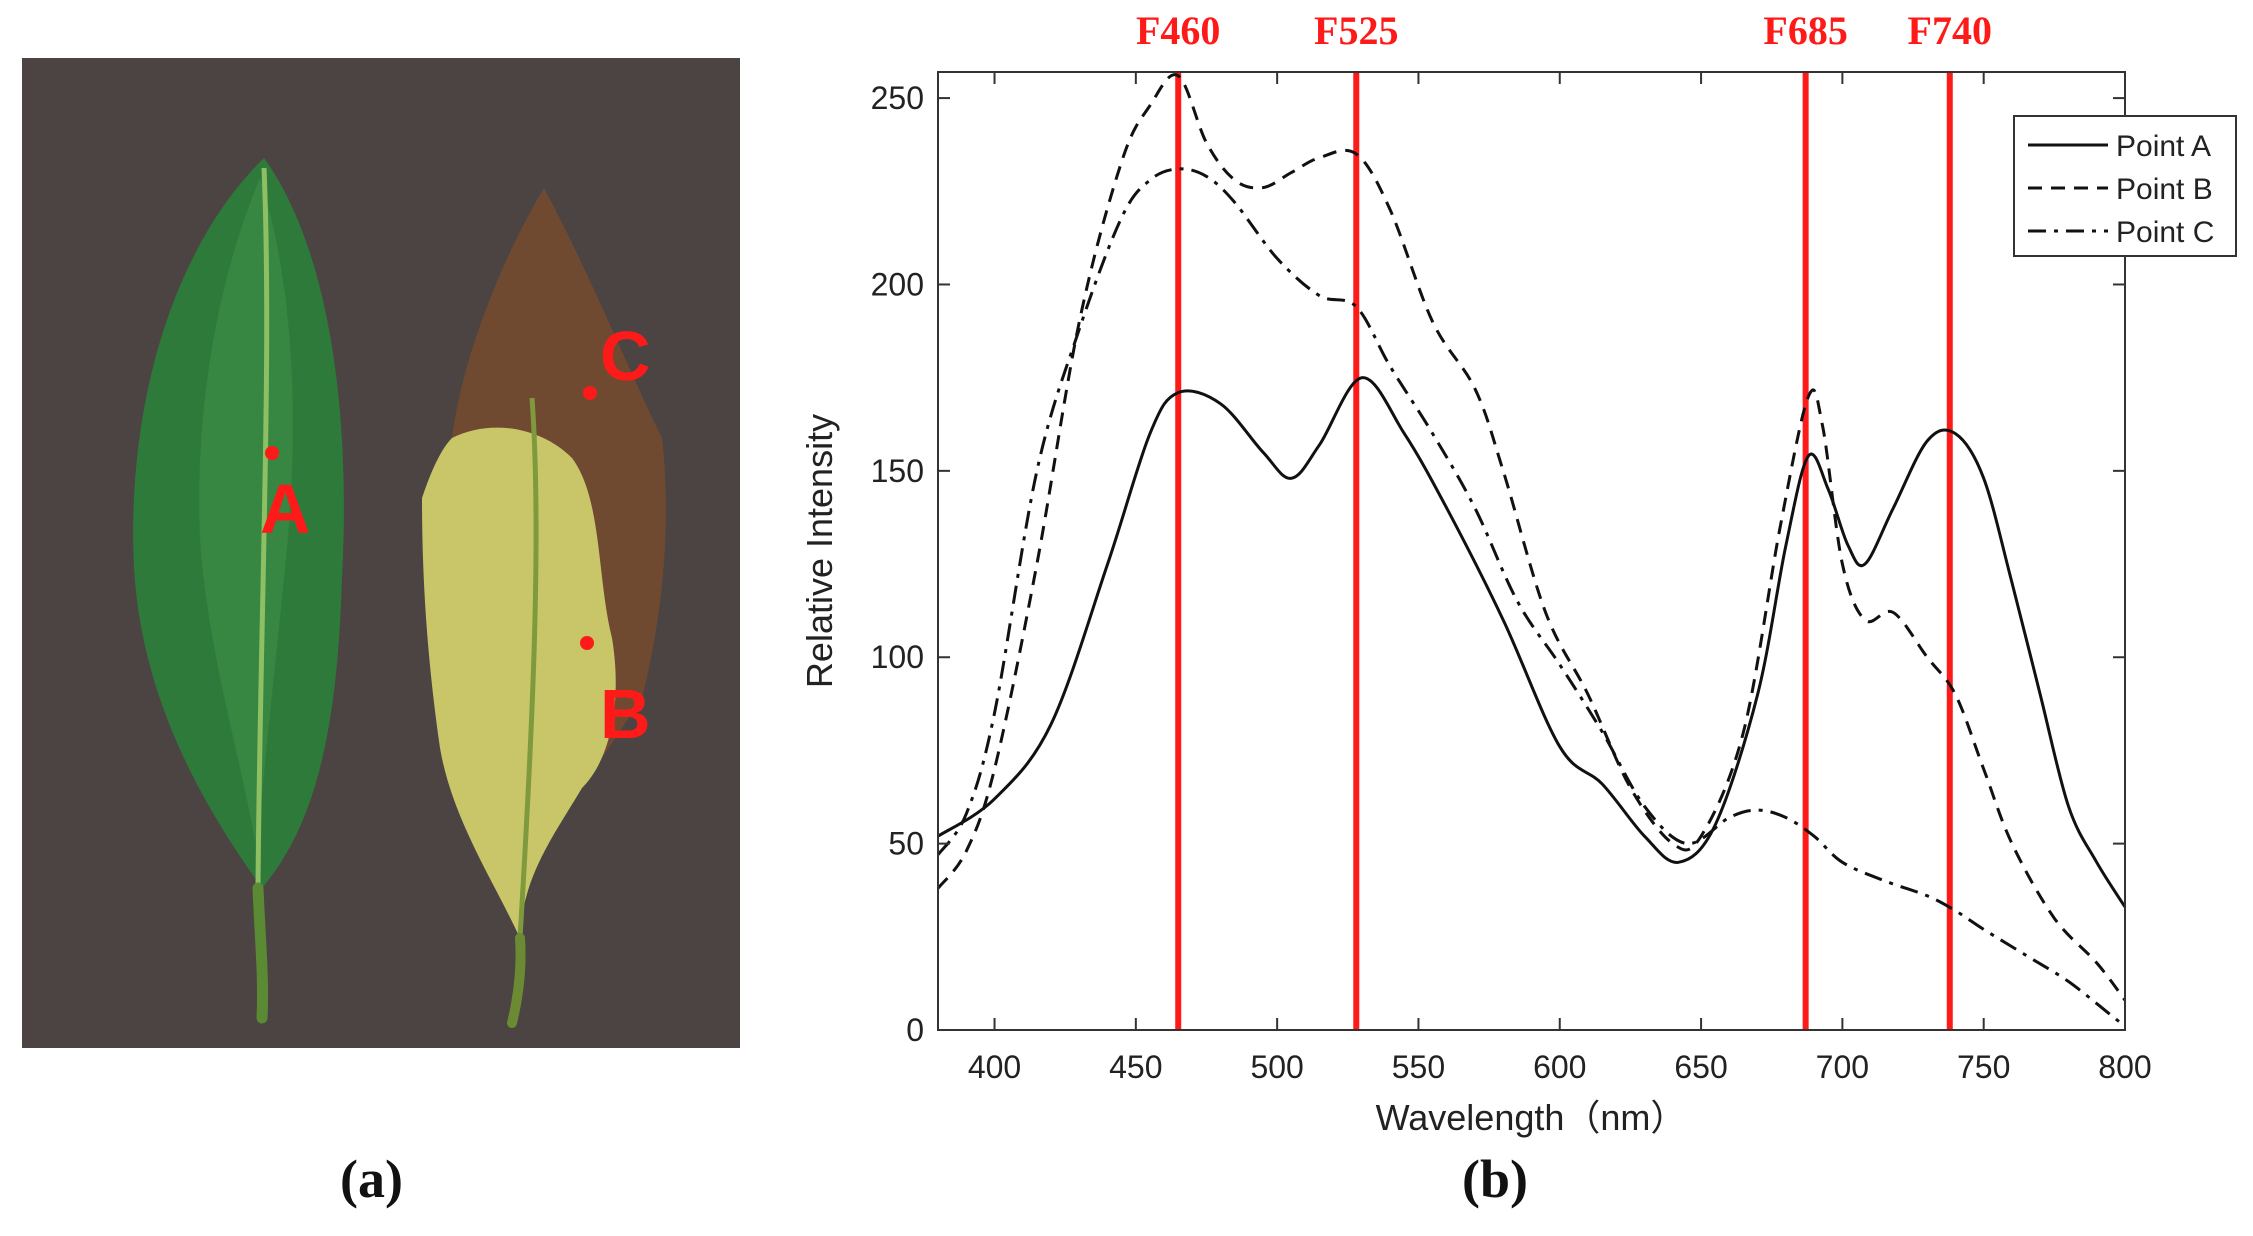  Describe the element at coordinates (897, 284) in the screenshot. I see `y-tick-label: 200` at that location.